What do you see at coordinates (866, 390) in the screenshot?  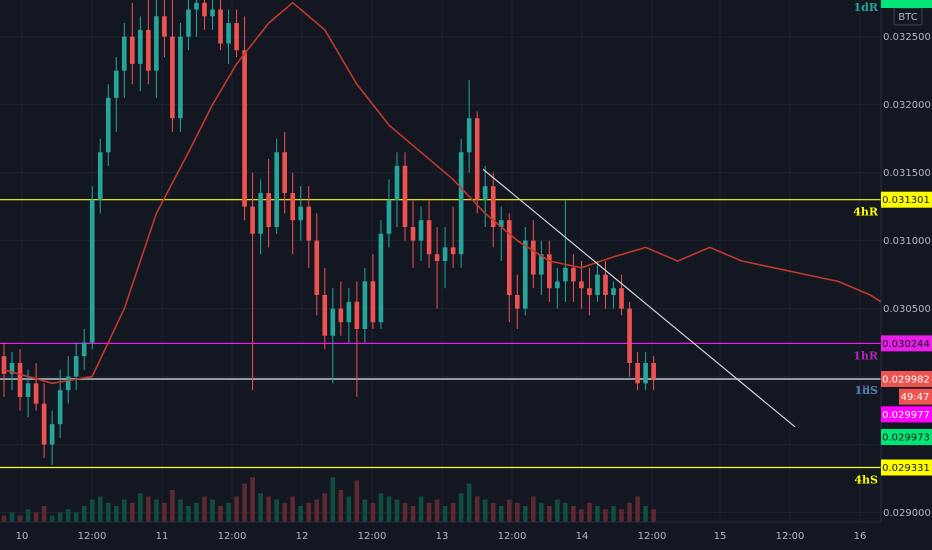 I see `level-label-1dS: 1dS` at bounding box center [866, 390].